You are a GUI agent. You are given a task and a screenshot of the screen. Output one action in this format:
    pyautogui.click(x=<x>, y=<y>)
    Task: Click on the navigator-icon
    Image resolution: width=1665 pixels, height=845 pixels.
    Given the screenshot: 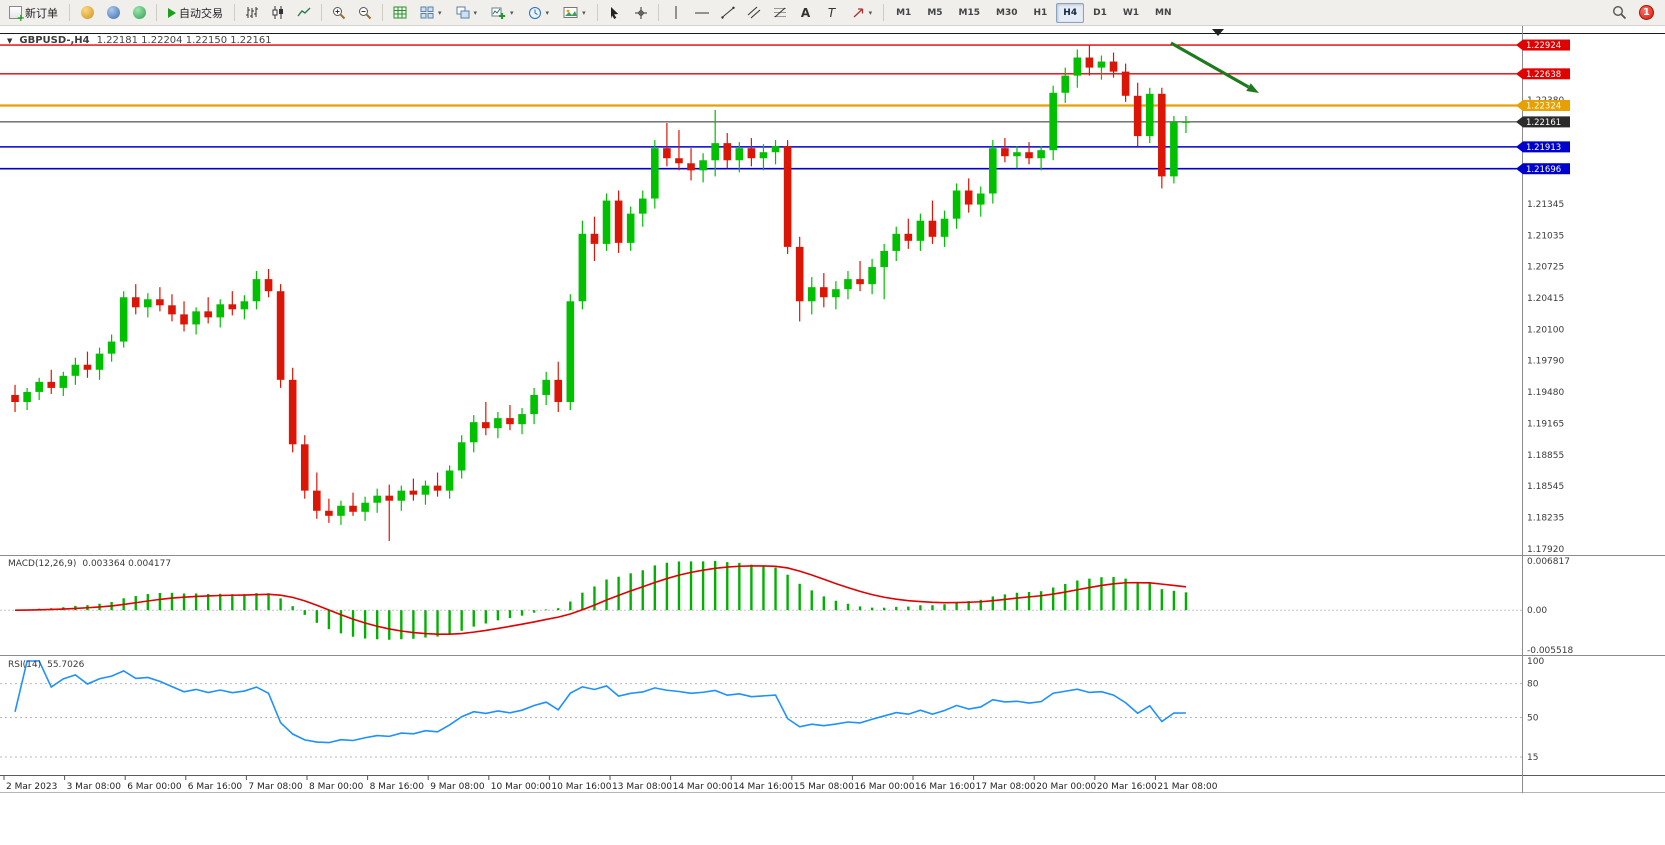 What is the action you would take?
    pyautogui.click(x=113, y=12)
    